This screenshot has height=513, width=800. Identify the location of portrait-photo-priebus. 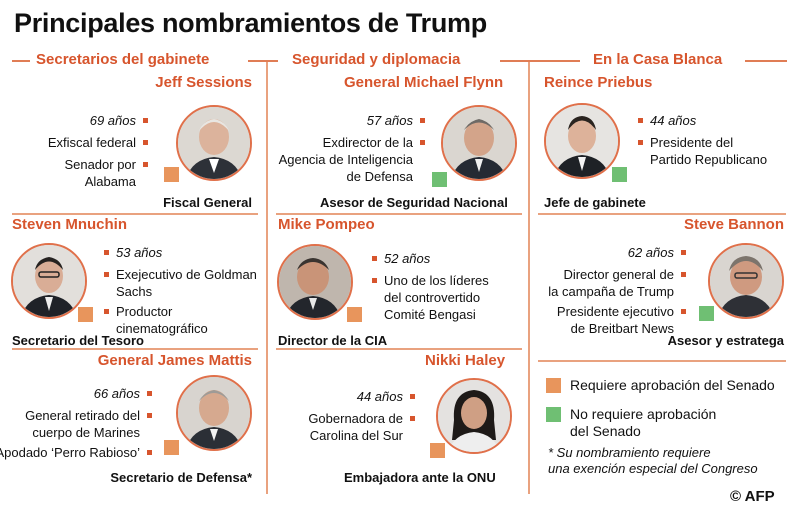
(582, 141).